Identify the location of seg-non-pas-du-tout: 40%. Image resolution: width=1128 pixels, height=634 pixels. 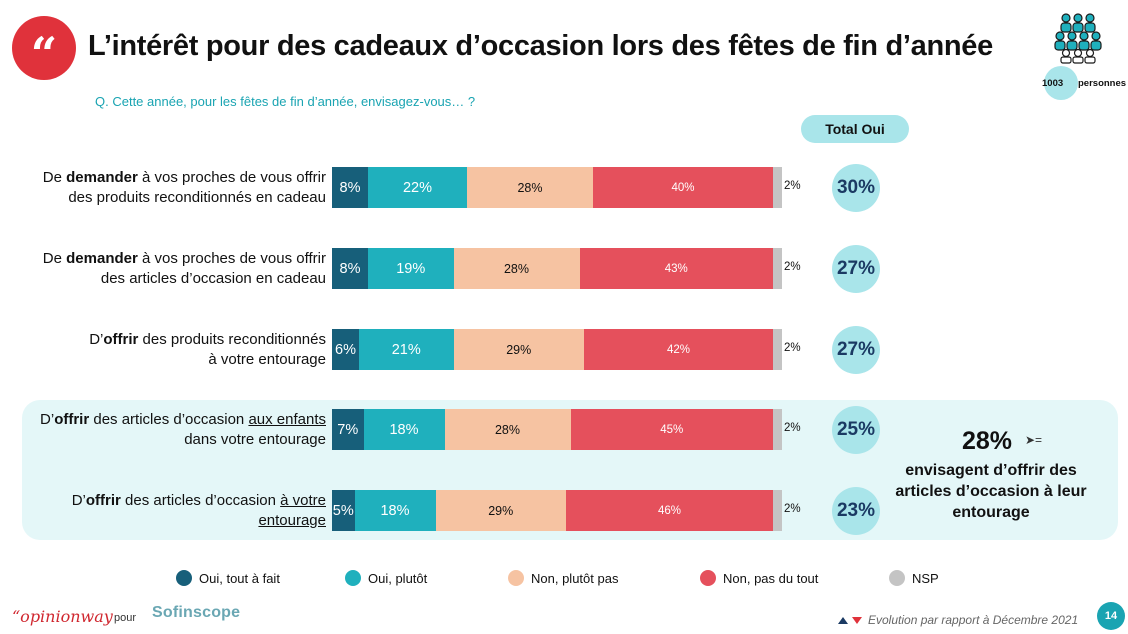
(683, 187).